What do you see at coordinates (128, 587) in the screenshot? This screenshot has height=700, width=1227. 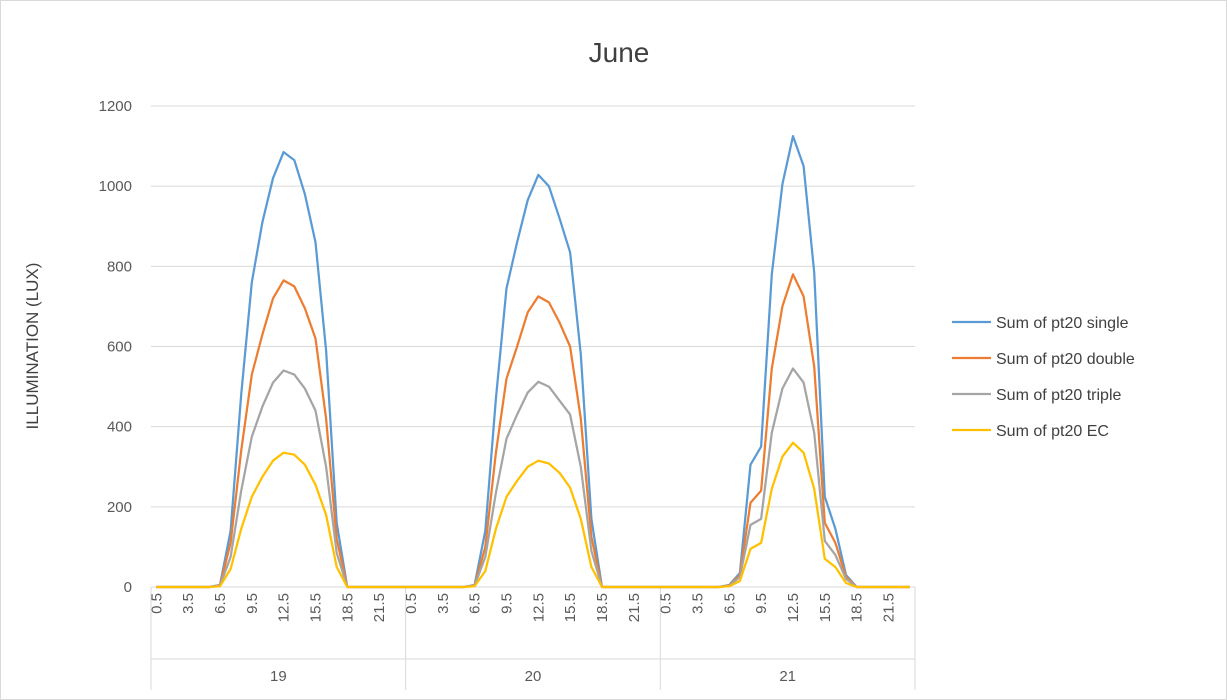 I see `y-tick-label: 0` at bounding box center [128, 587].